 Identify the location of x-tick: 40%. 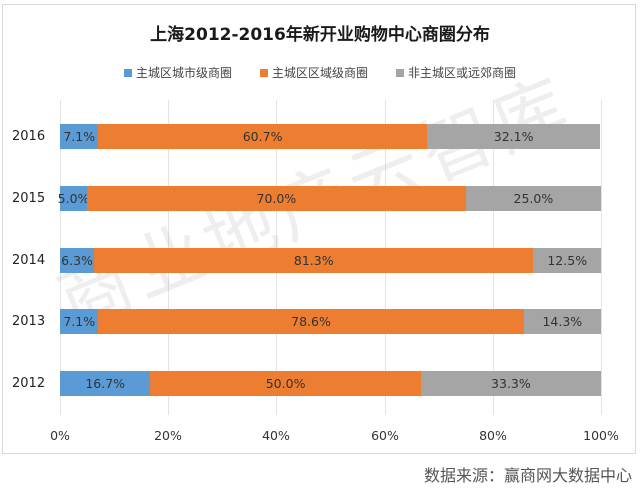
(276, 435).